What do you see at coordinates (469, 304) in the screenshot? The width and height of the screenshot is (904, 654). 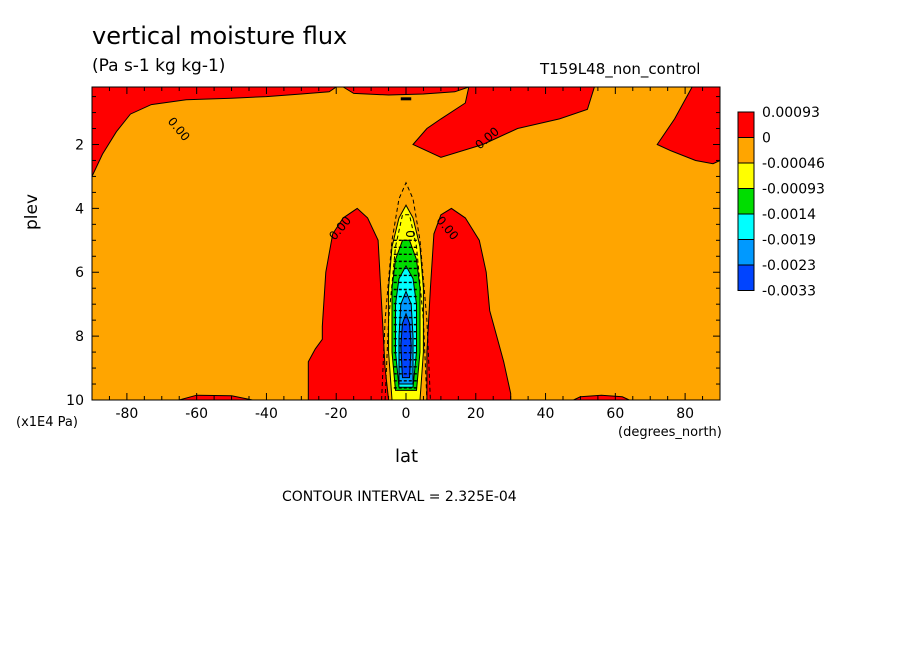 I see `region-right-plume` at bounding box center [469, 304].